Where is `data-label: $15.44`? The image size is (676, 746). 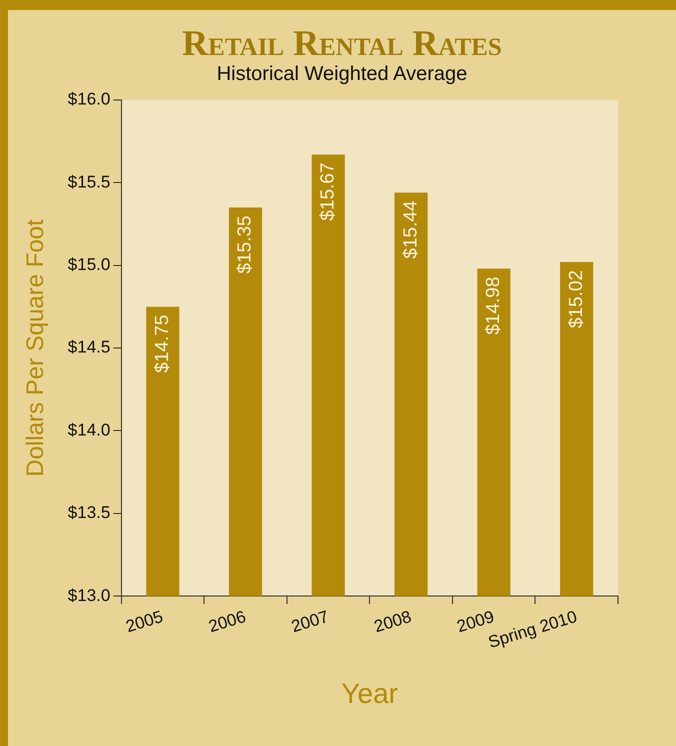 data-label: $15.44 is located at coordinates (411, 229).